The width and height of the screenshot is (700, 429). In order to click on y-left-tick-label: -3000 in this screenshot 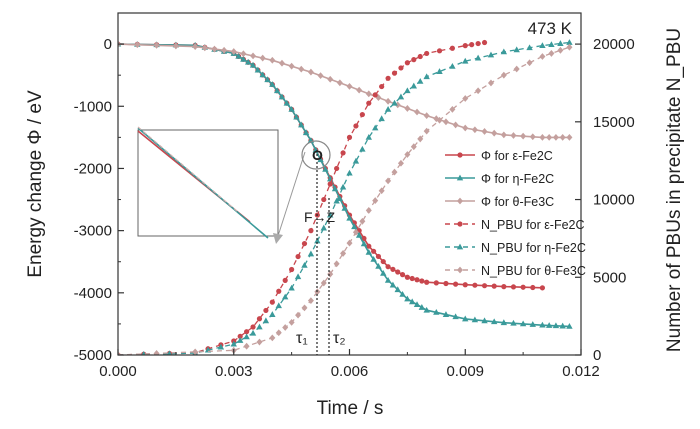, I will do `click(93, 231)`.